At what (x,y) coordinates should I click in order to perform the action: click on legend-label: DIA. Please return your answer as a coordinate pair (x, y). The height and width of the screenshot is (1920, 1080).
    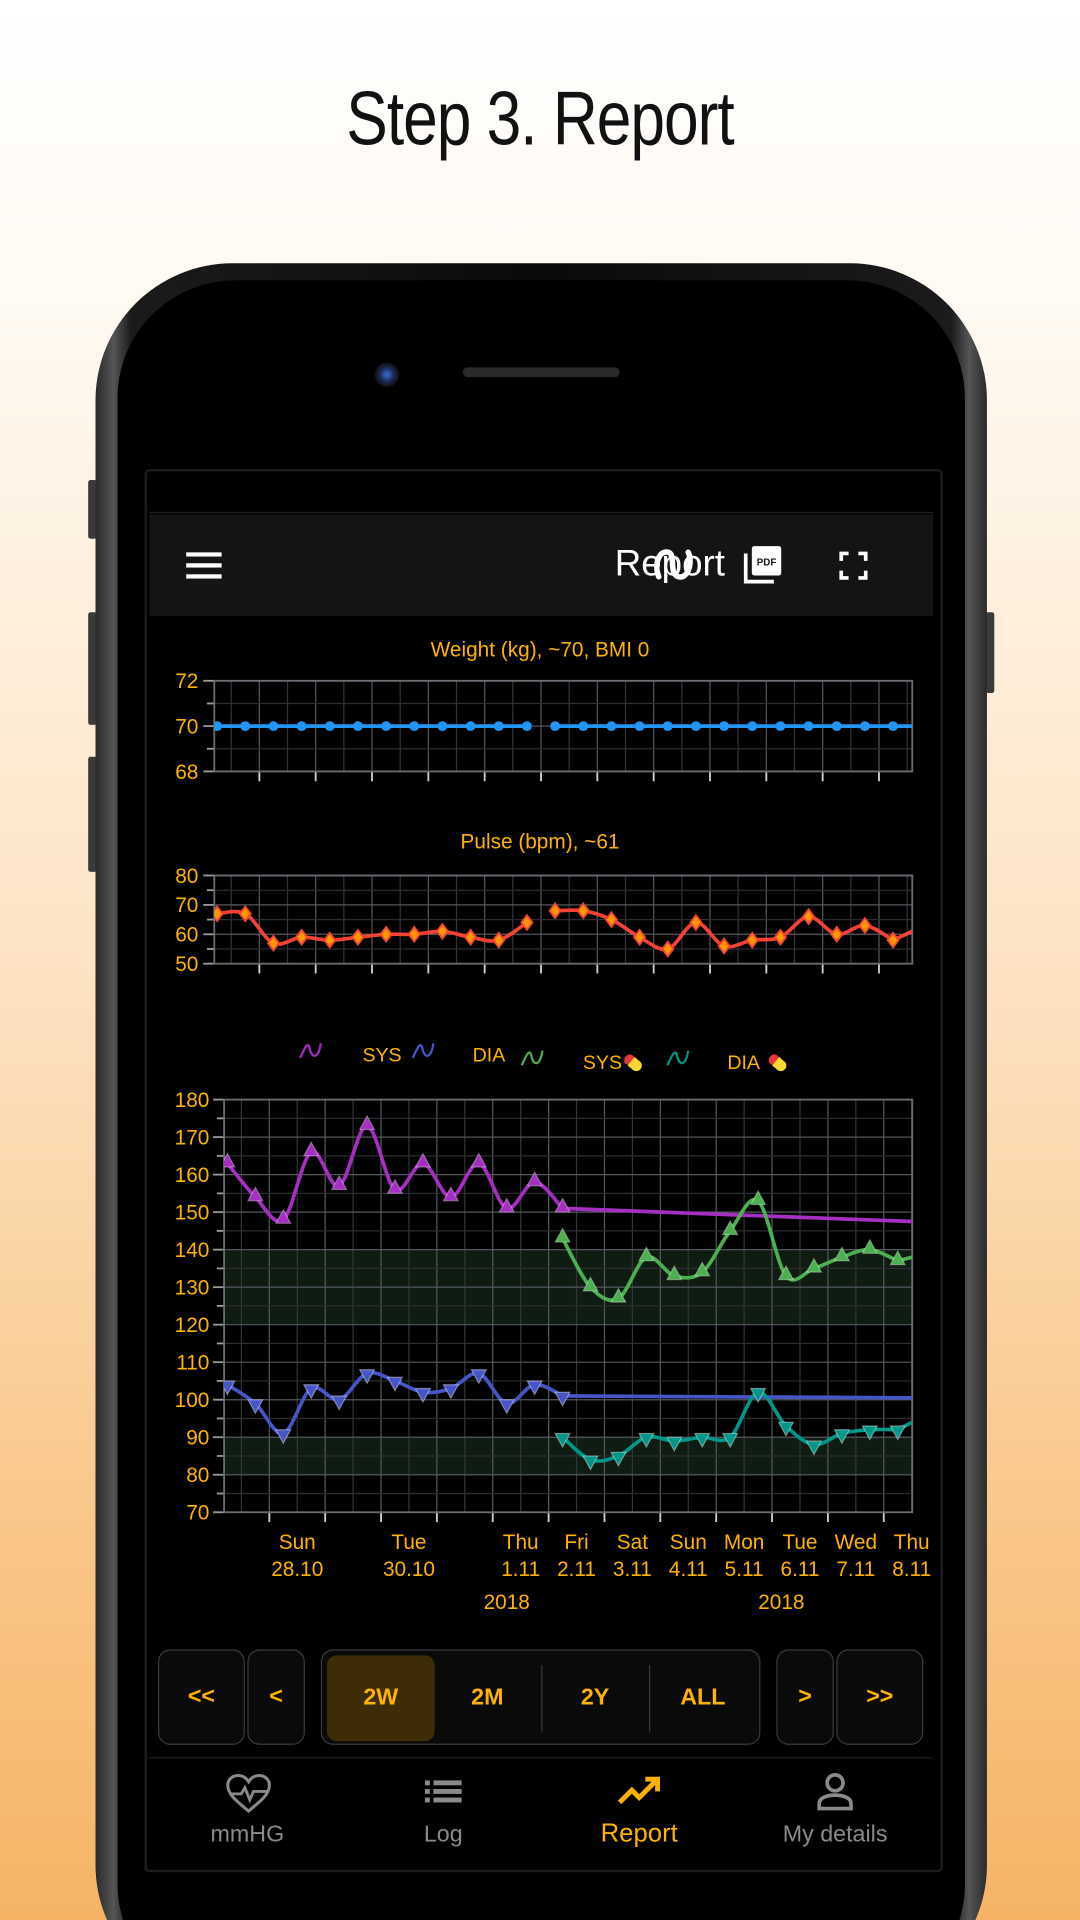
    Looking at the image, I should click on (744, 1063).